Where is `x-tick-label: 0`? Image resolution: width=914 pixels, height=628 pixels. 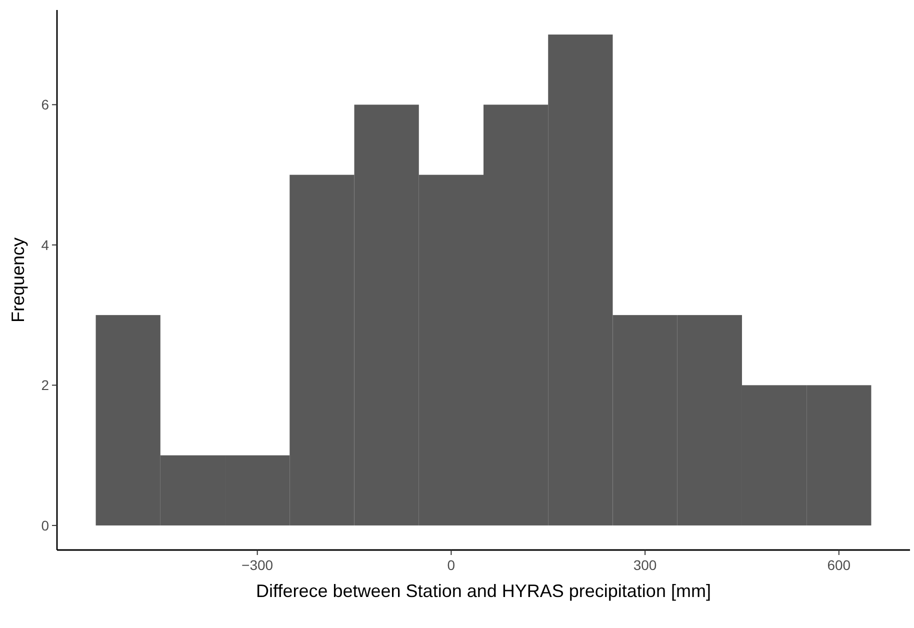
x-tick-label: 0 is located at coordinates (451, 565).